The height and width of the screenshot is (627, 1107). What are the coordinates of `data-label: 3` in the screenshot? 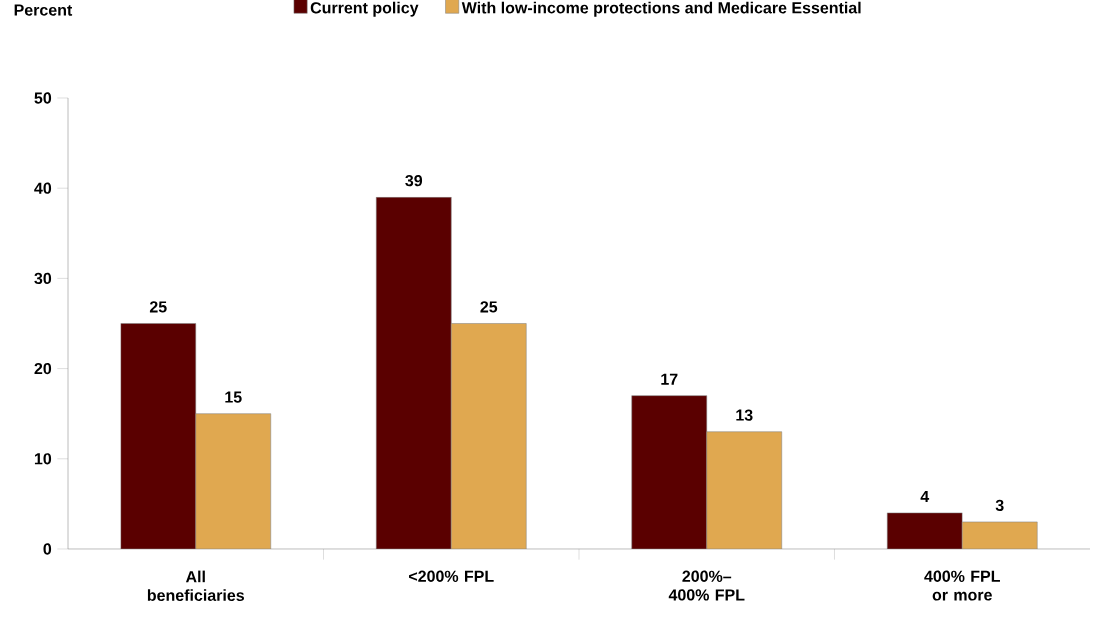 It's located at (999, 505).